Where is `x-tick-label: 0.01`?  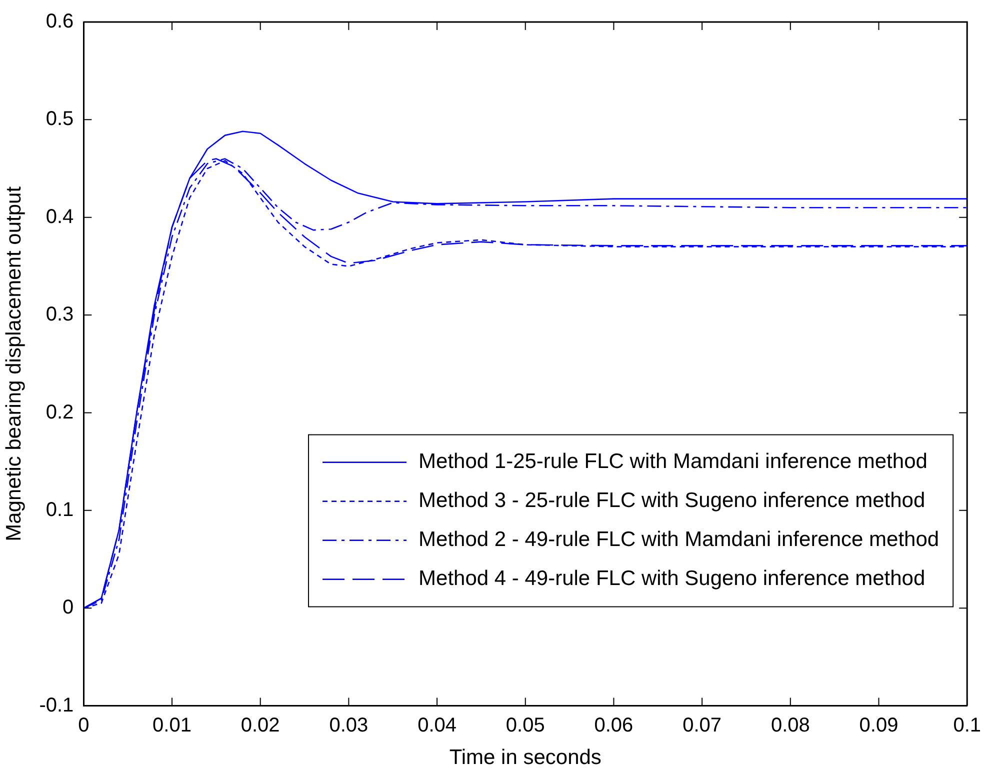 x-tick-label: 0.01 is located at coordinates (172, 725).